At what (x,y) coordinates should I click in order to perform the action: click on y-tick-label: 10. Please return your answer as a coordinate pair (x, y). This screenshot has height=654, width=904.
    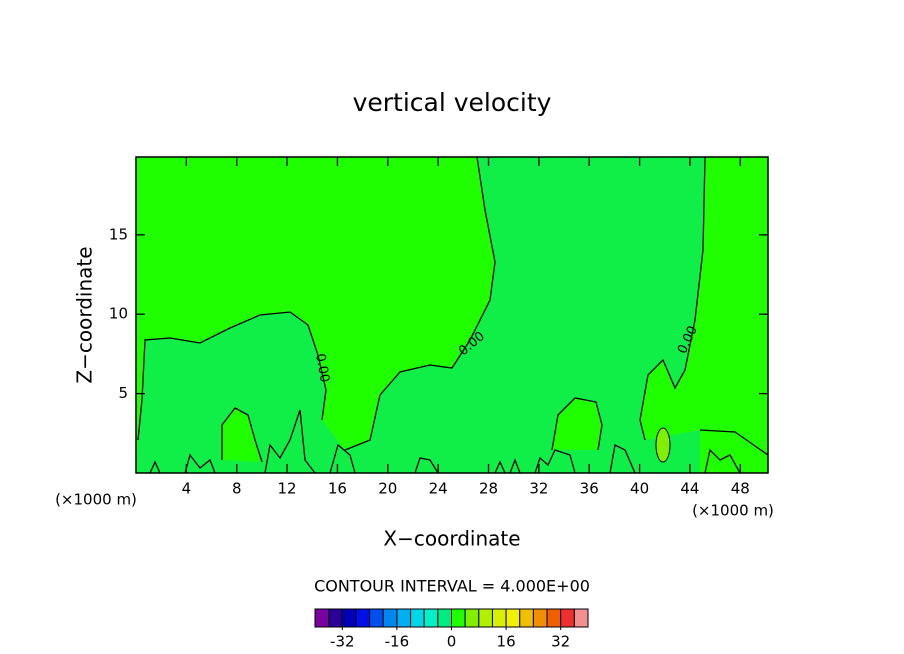
    Looking at the image, I should click on (118, 314).